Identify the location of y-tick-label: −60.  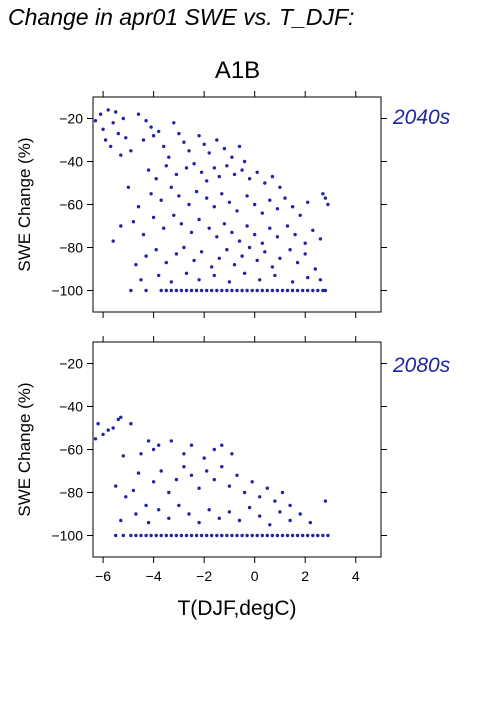
(71, 205).